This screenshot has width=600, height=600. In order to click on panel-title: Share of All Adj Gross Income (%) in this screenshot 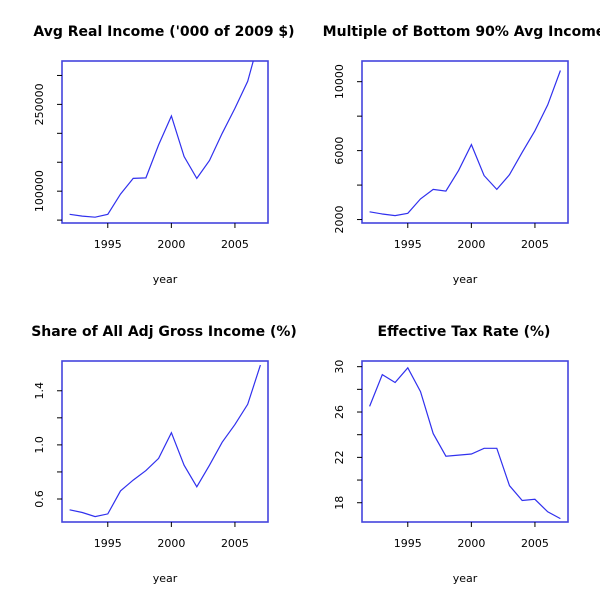, I will do `click(164, 332)`.